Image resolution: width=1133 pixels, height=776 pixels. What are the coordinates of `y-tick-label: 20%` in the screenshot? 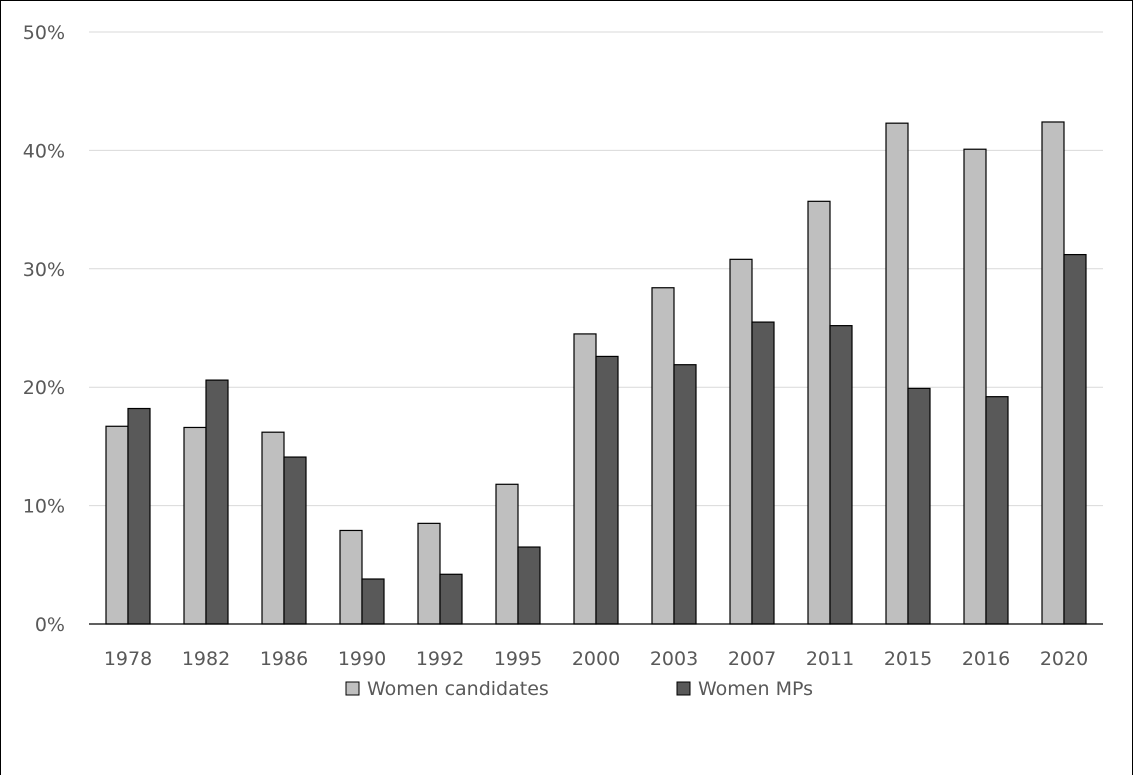 It's located at (44, 388).